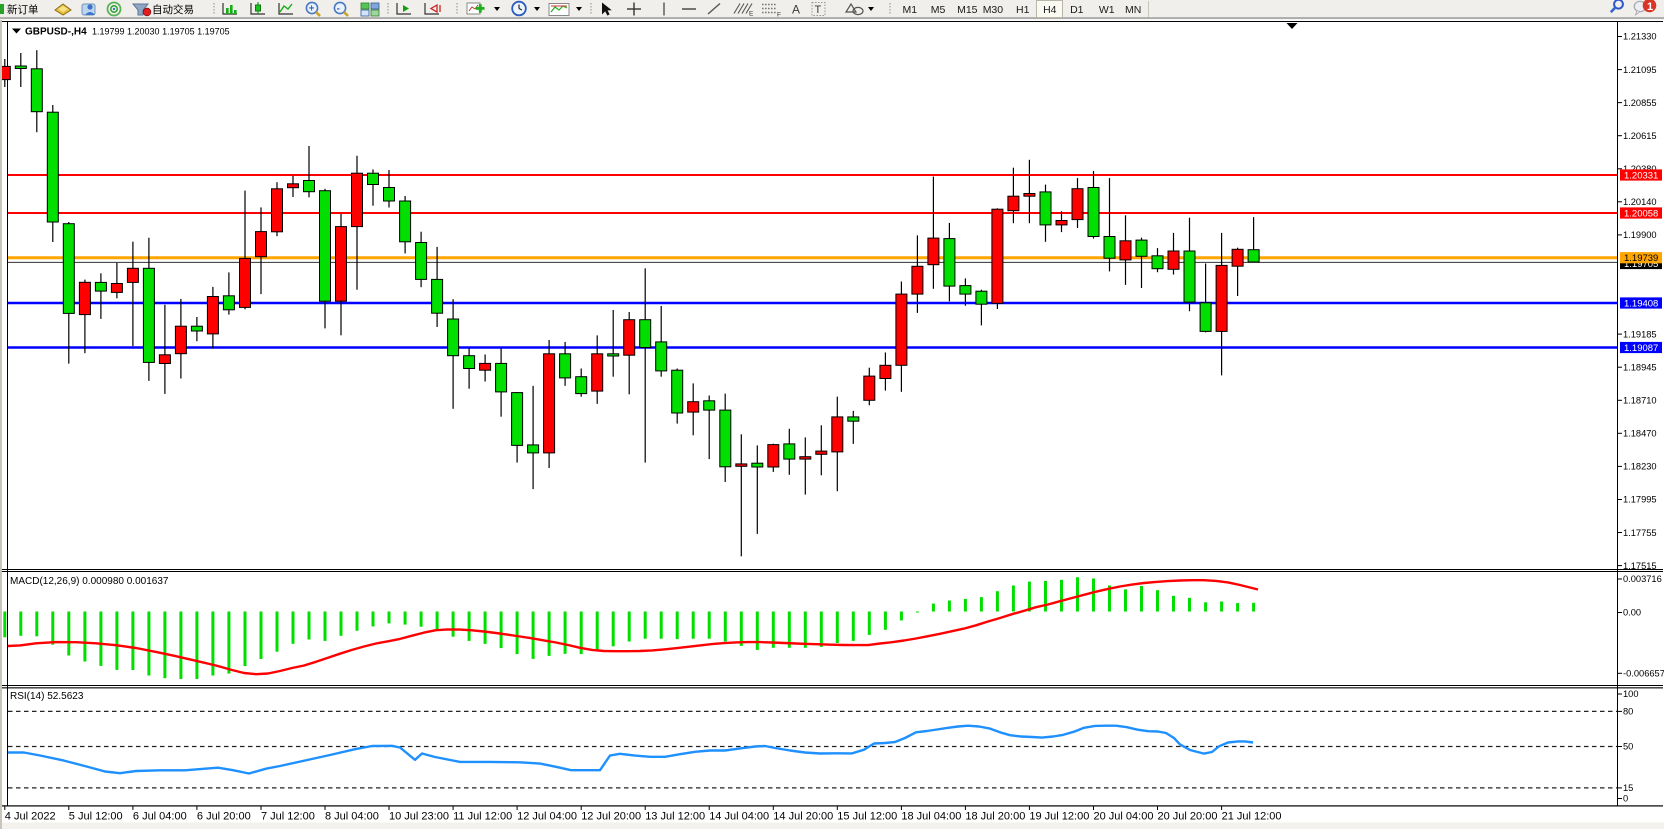 The width and height of the screenshot is (1664, 829). What do you see at coordinates (1640, 500) in the screenshot?
I see `svg-text: 1.17995` at bounding box center [1640, 500].